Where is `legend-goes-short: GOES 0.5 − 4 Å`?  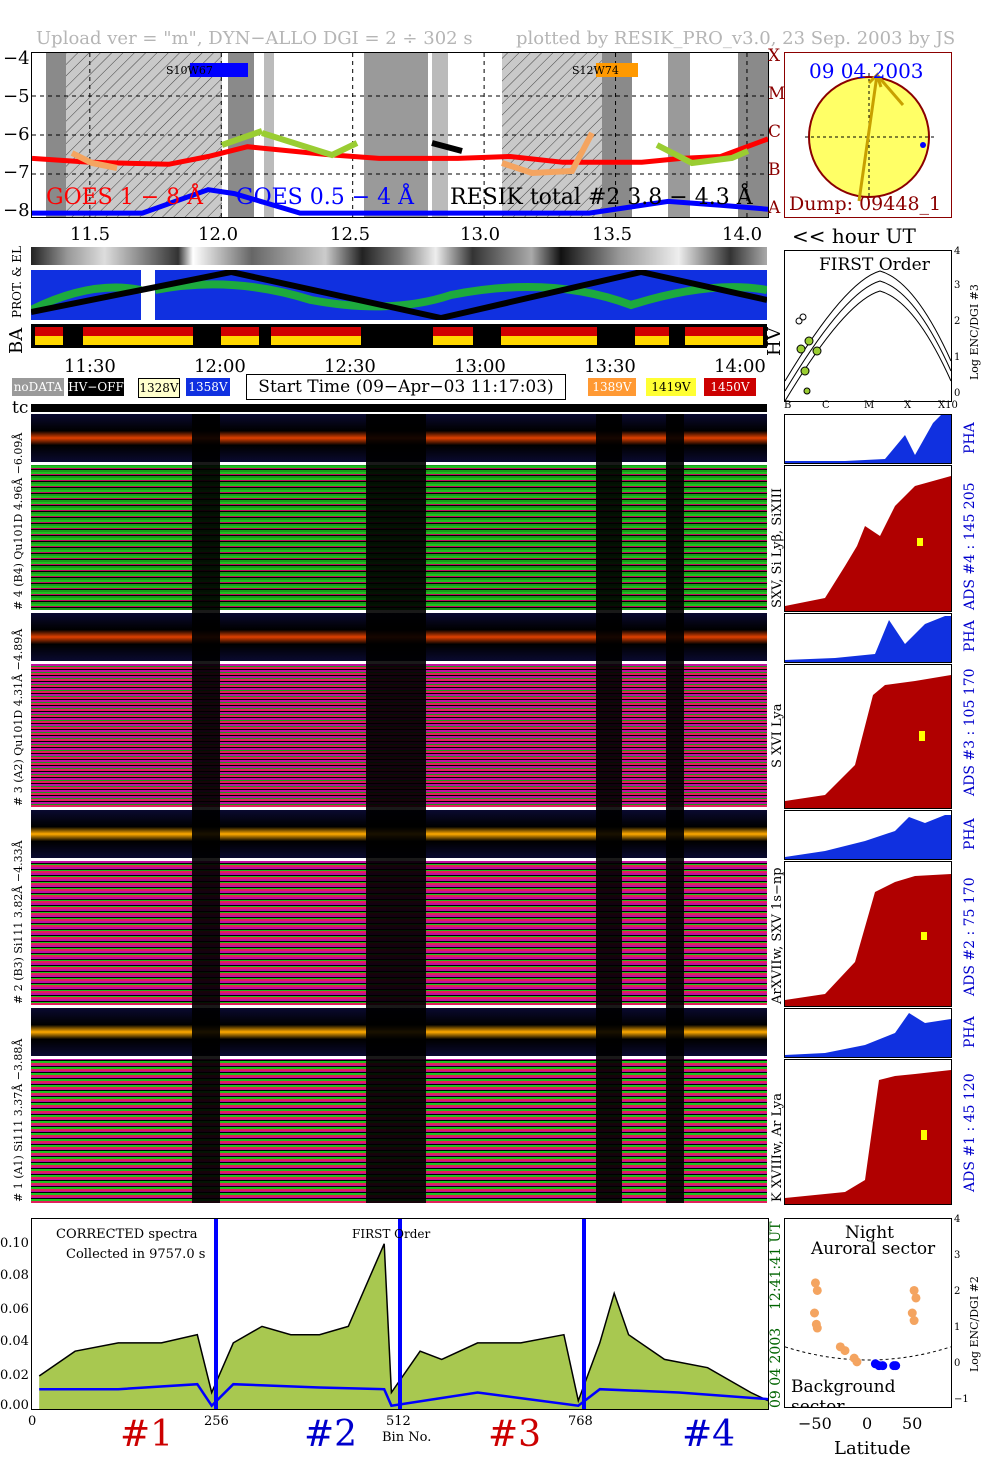 legend-goes-short: GOES 0.5 − 4 Å is located at coordinates (325, 197).